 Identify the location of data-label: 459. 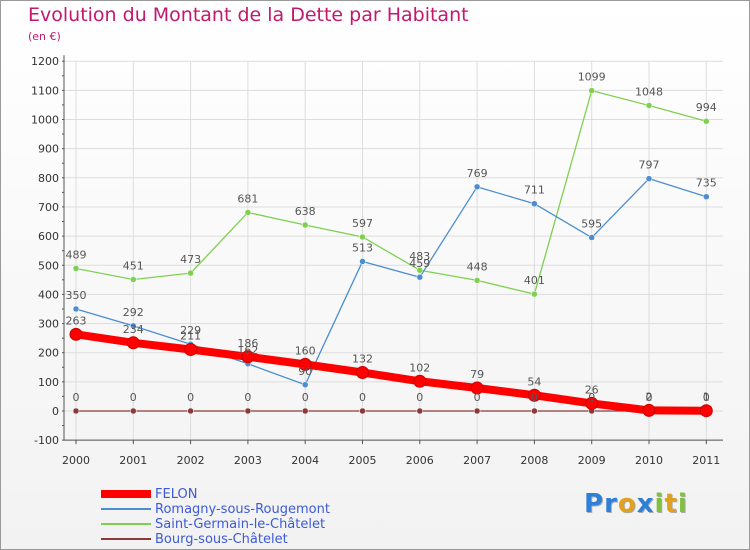
(419, 263).